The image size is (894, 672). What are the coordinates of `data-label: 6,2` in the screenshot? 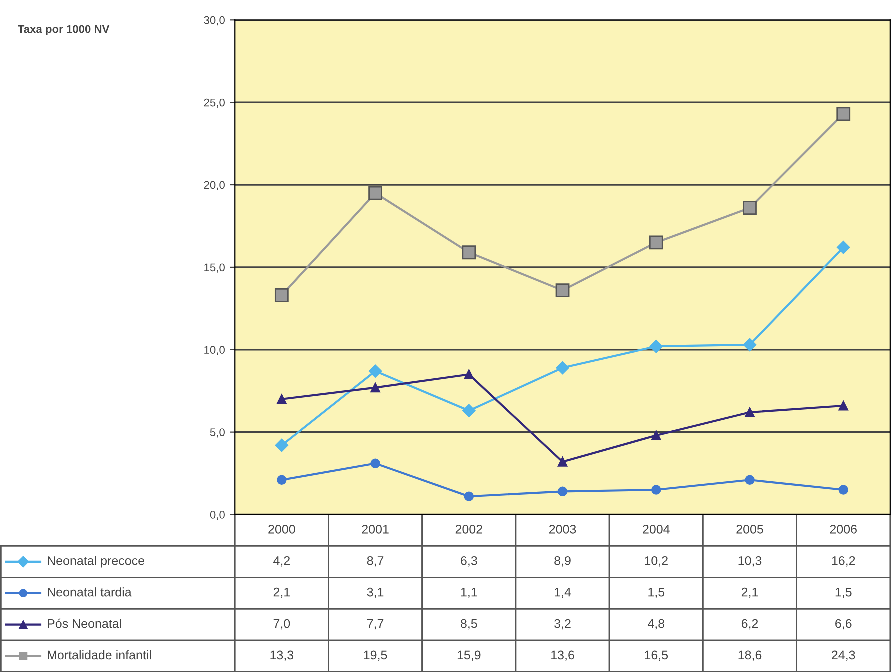 It's located at (750, 624).